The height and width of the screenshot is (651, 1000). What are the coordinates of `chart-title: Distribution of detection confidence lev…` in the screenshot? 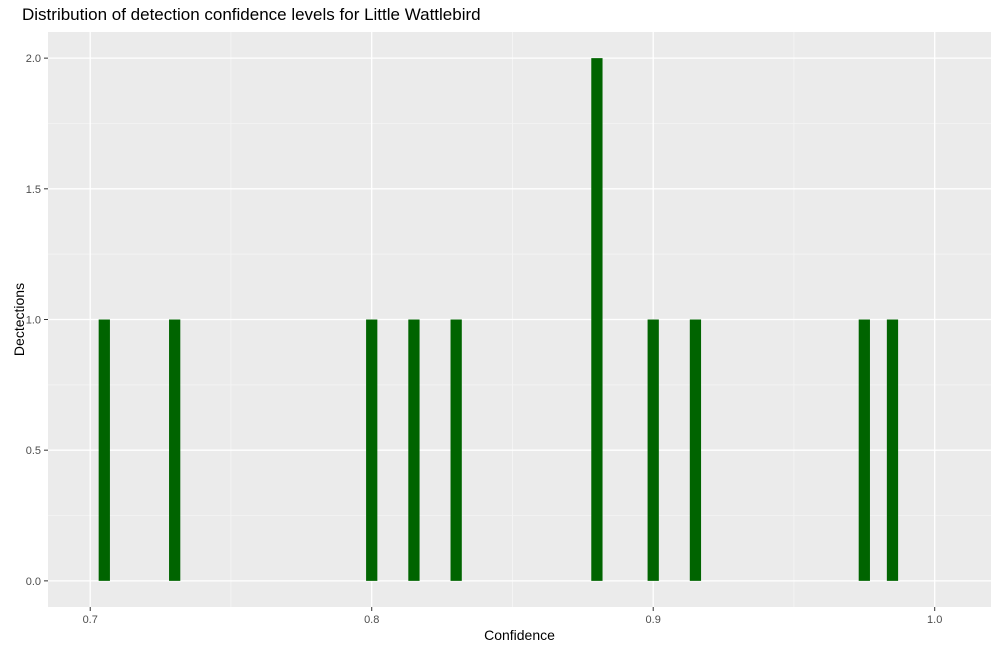 It's located at (251, 14).